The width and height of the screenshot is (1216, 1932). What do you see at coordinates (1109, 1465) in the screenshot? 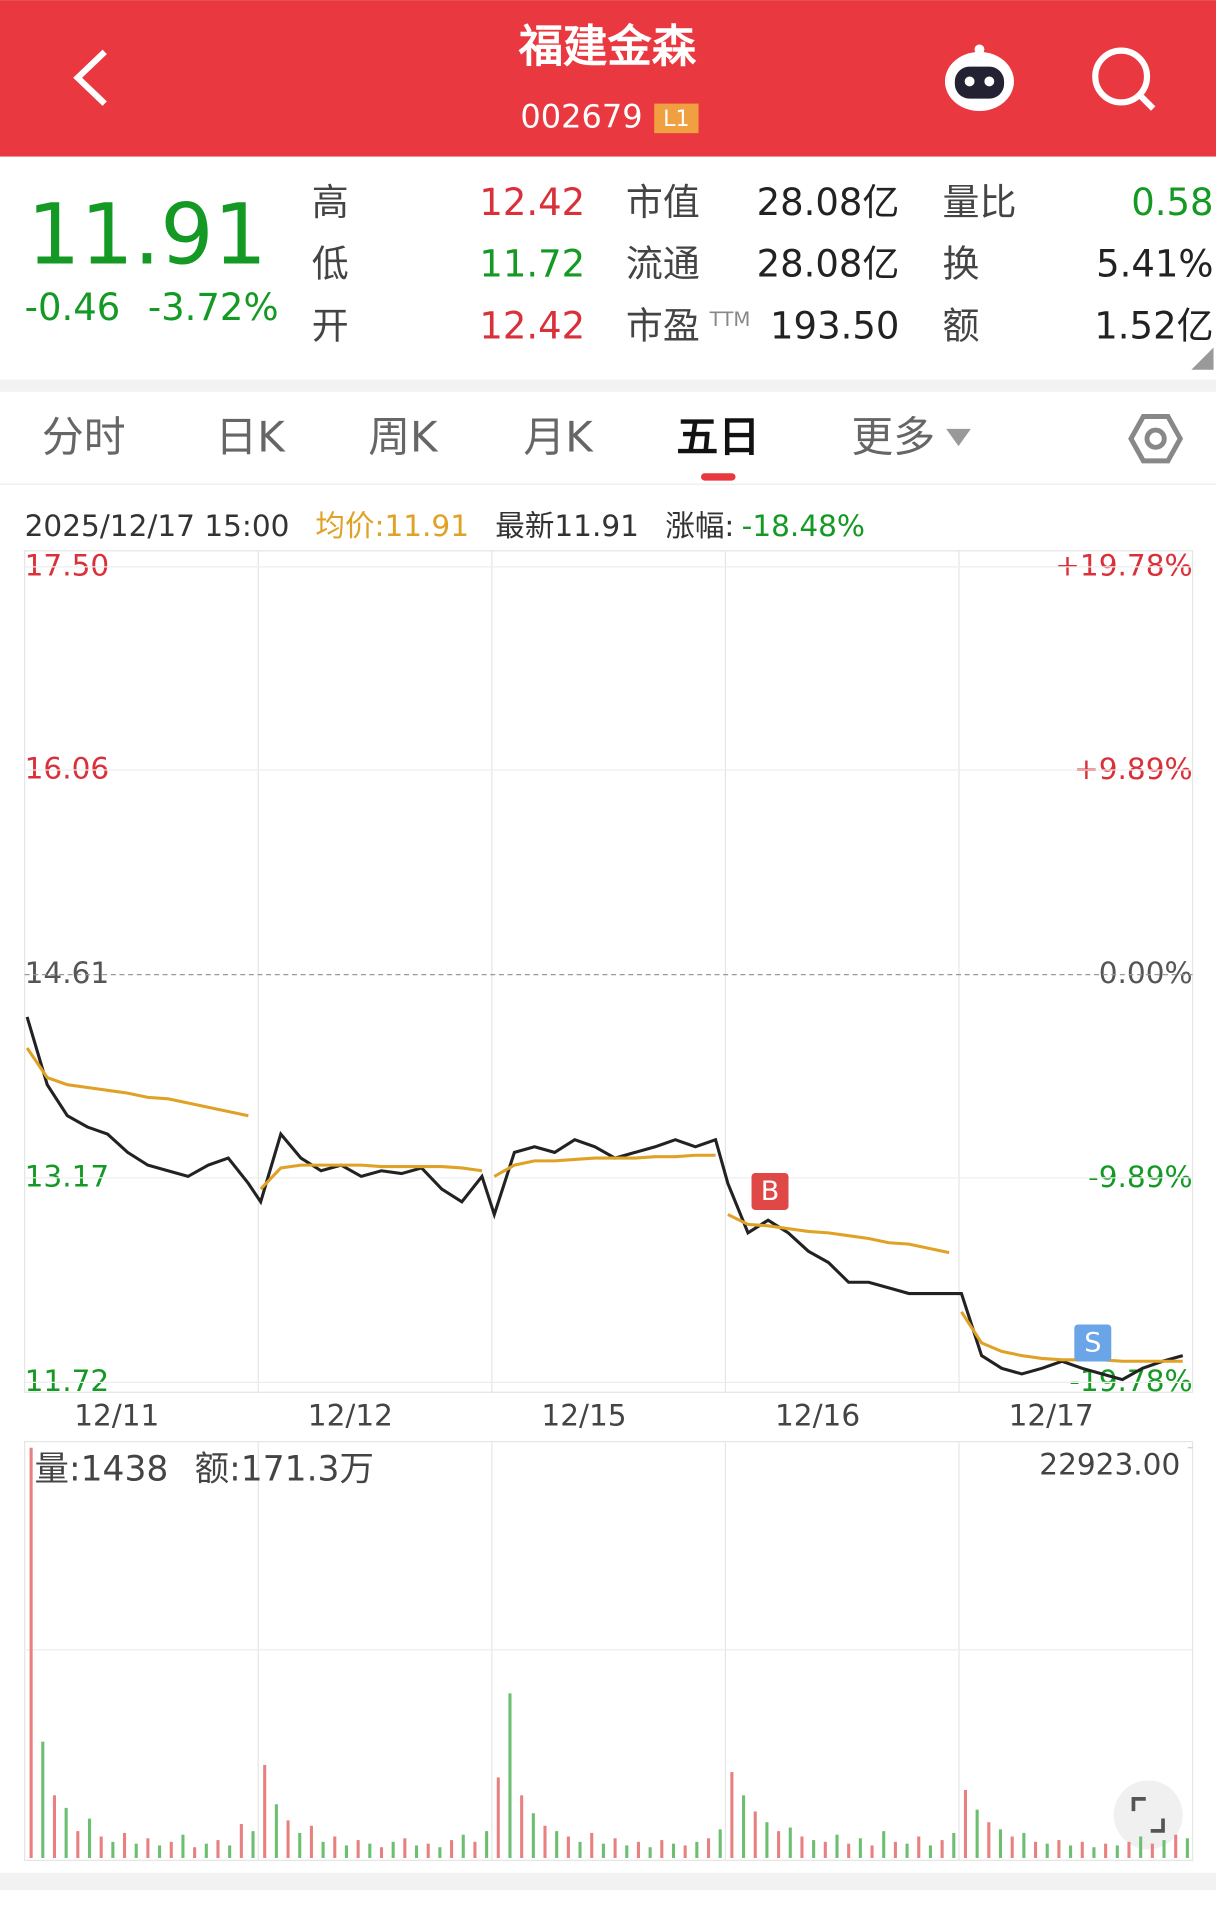
I see `y-tick-label: 22923.00` at bounding box center [1109, 1465].